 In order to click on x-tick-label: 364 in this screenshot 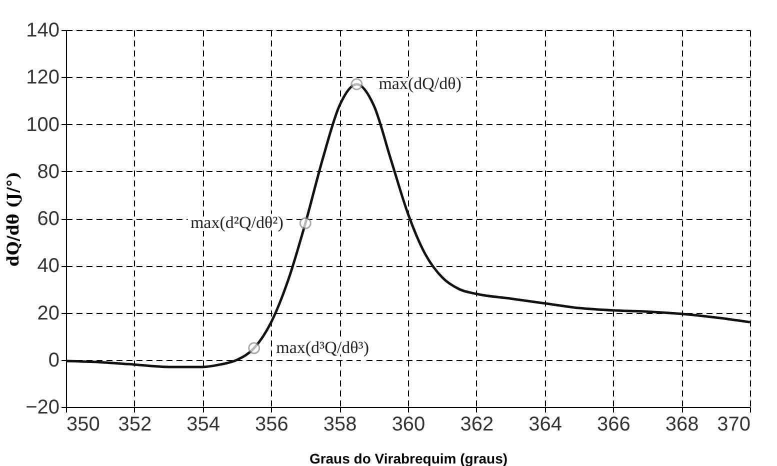, I will do `click(545, 425)`.